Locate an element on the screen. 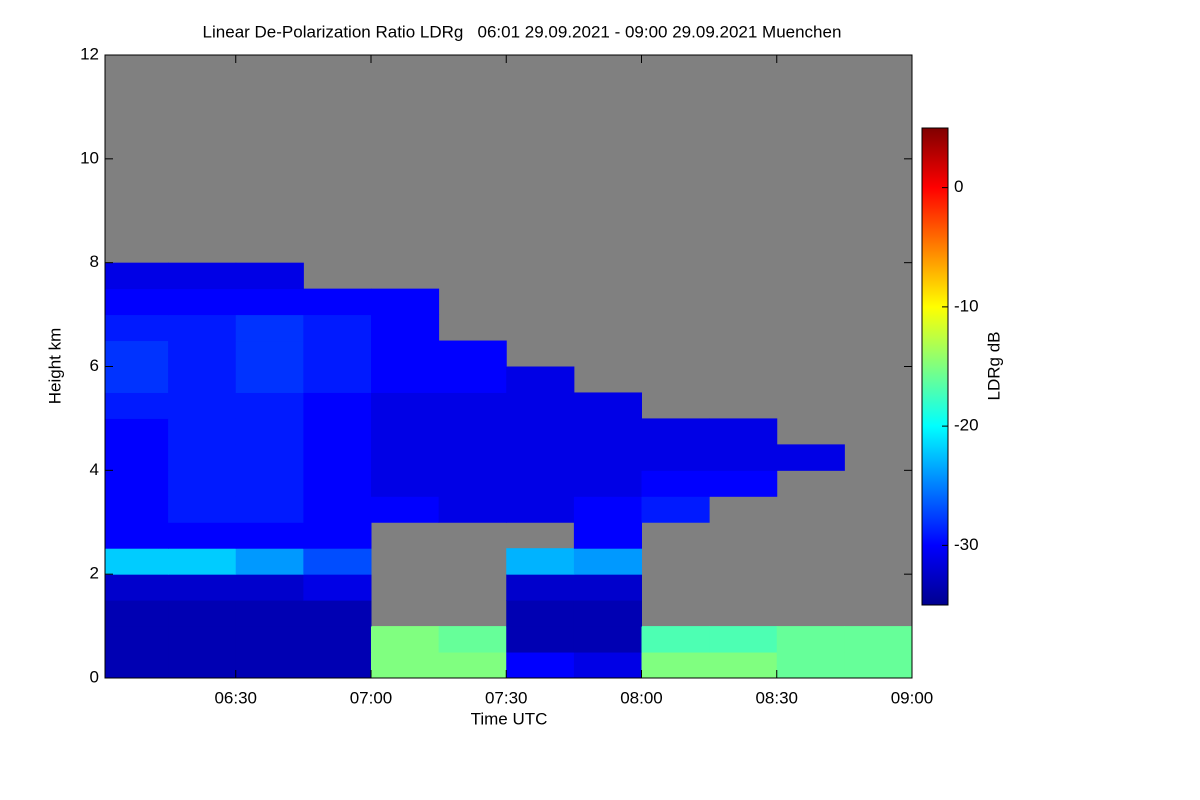 This screenshot has height=800, width=1200. x-tick-label: 08:00 is located at coordinates (641, 697).